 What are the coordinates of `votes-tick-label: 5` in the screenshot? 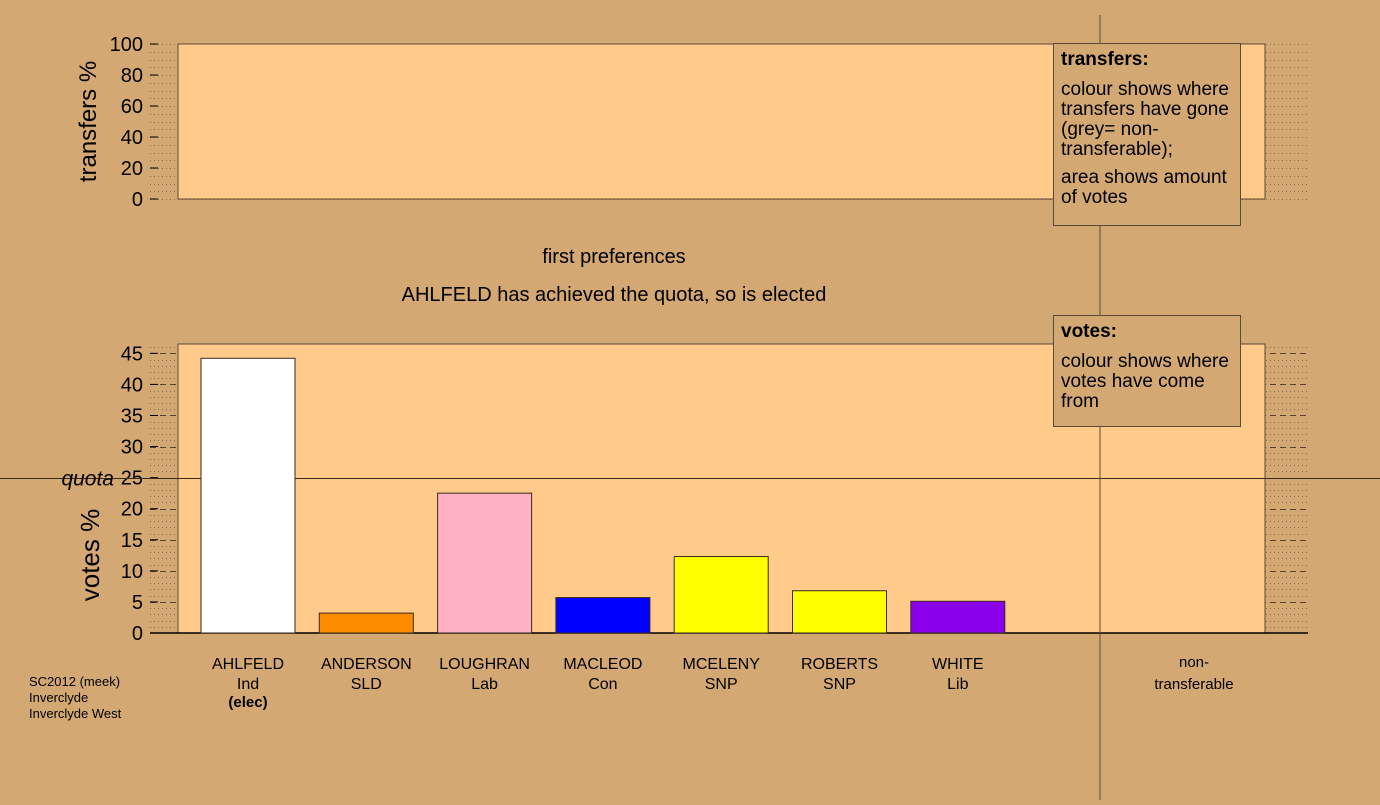 It's located at (137, 603).